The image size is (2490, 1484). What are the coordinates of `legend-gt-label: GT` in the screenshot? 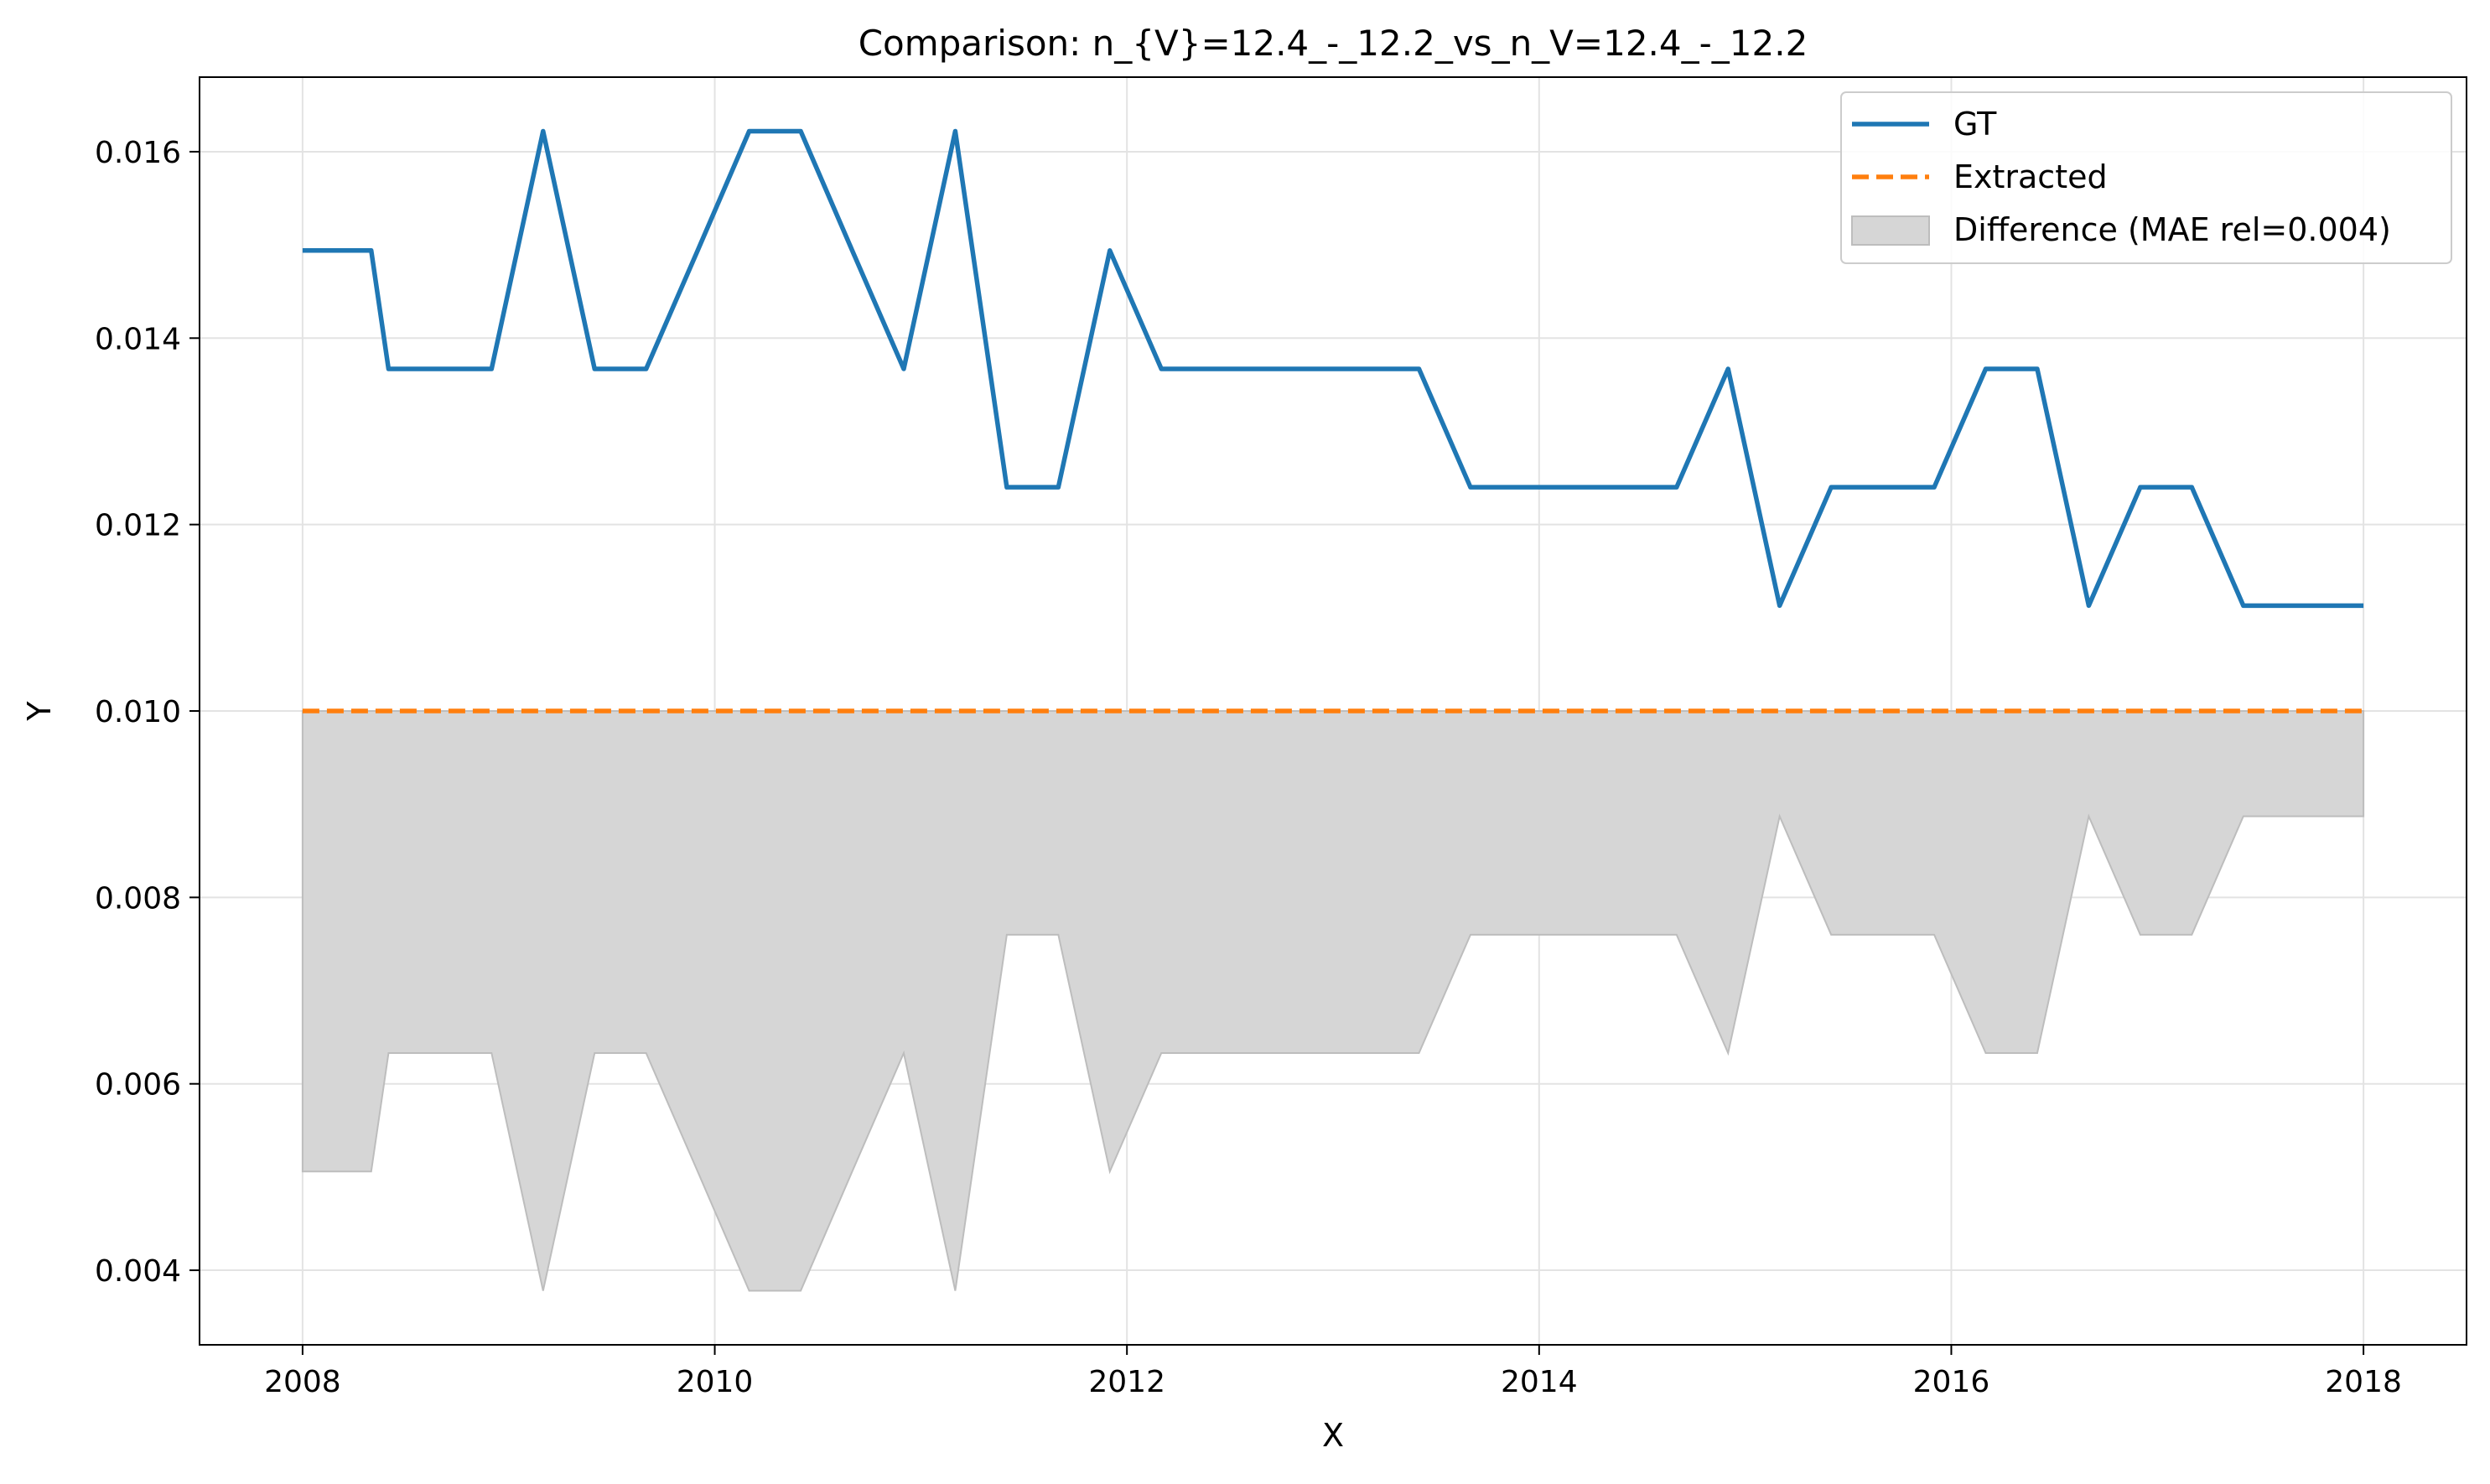 It's located at (1975, 124).